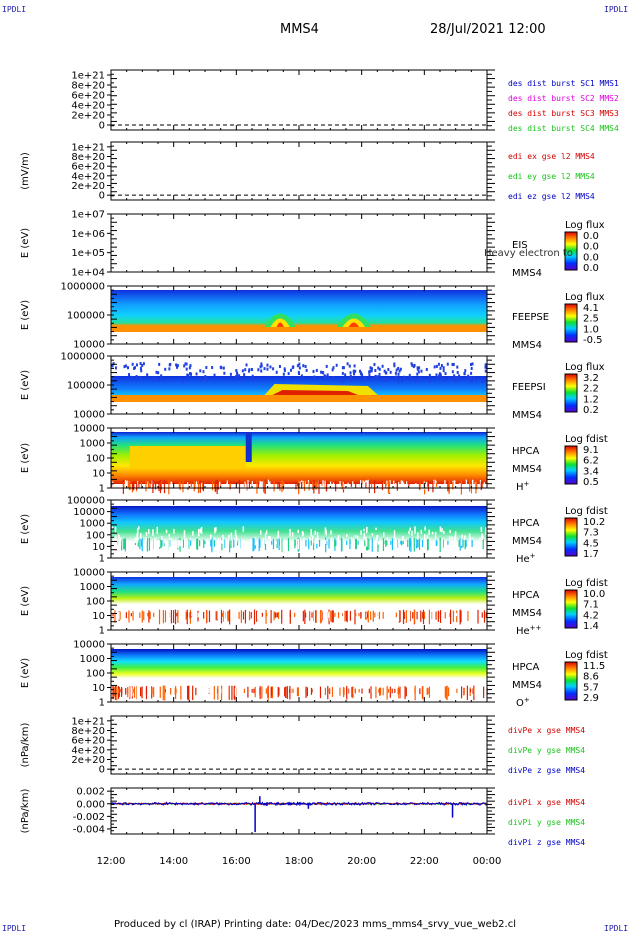 The image size is (630, 934). I want to click on corner-tag-bottom-left: IPDLI, so click(14, 928).